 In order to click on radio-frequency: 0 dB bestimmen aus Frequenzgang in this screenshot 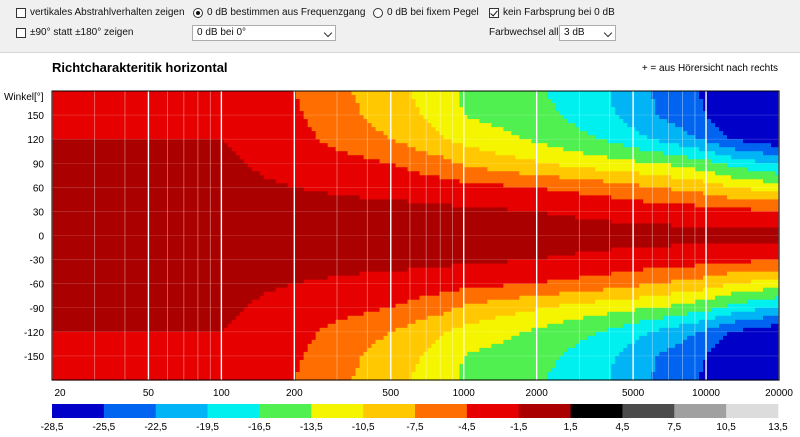, I will do `click(279, 12)`.